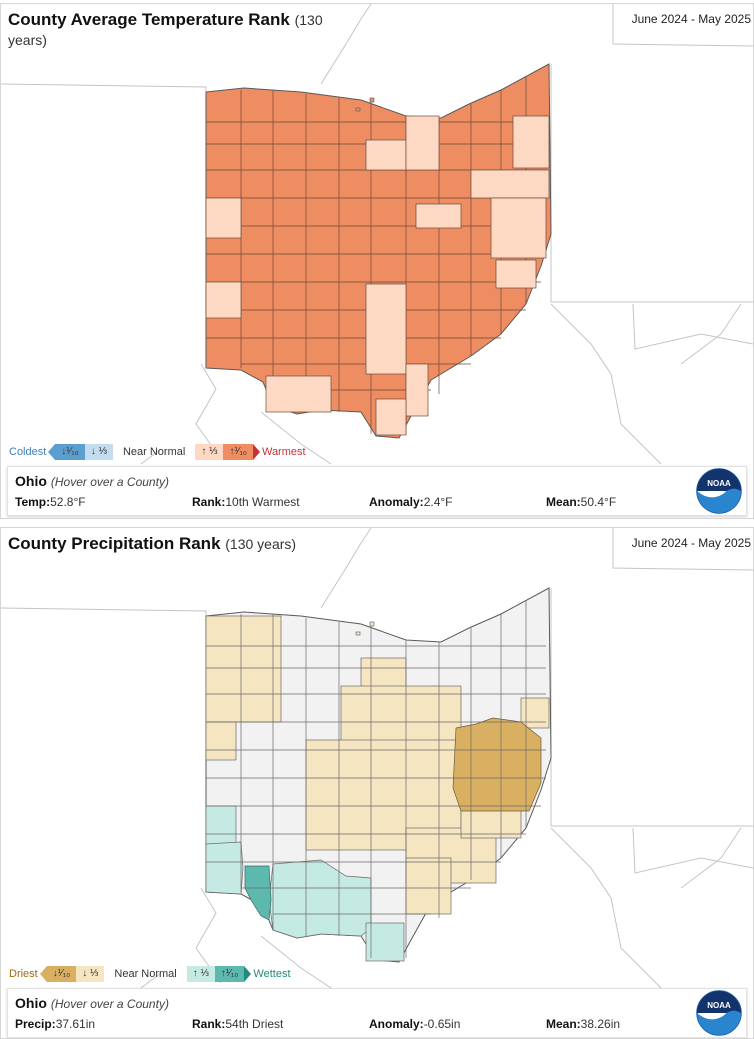 This screenshot has height=1039, width=754. I want to click on legend-warm-third: ↑ ⅓, so click(209, 452).